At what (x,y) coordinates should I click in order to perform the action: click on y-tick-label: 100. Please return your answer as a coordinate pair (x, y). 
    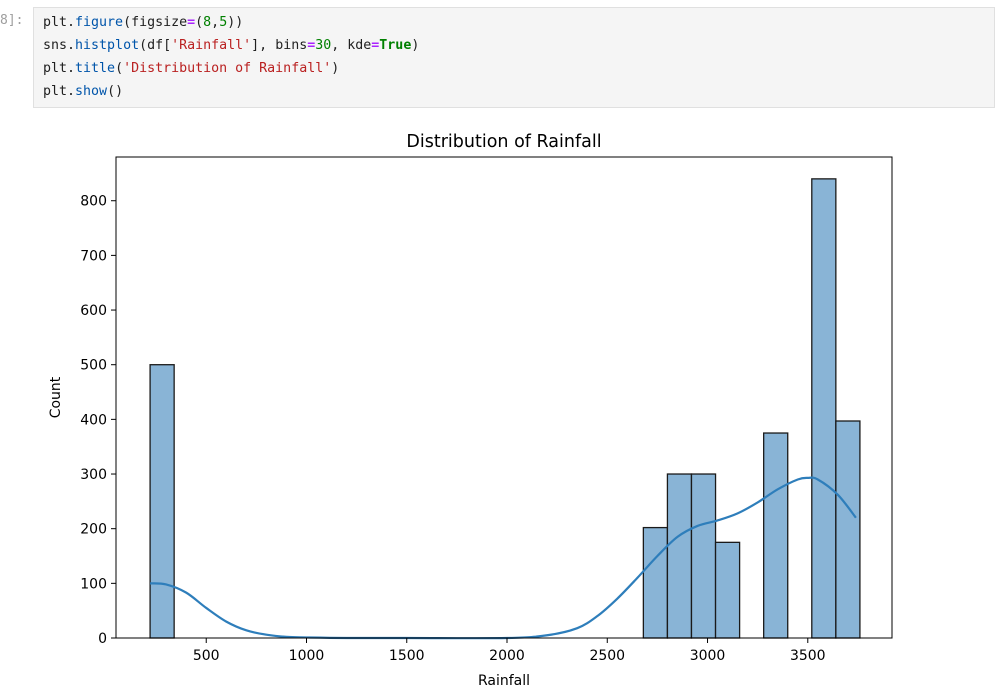
    Looking at the image, I should click on (93, 584).